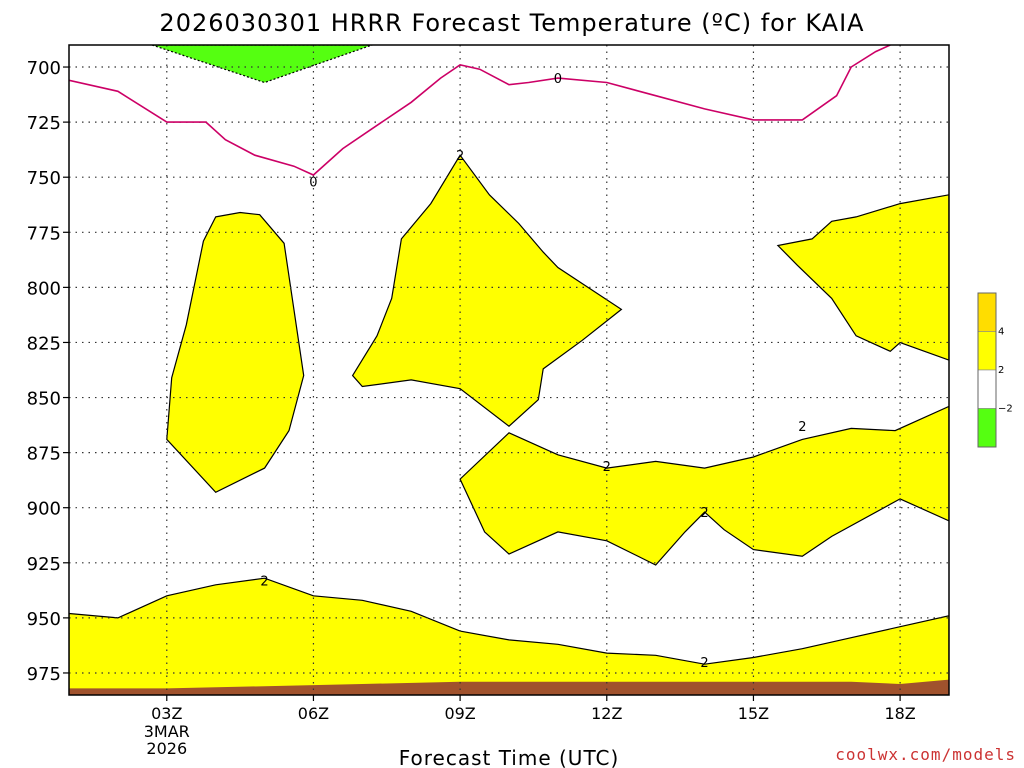  What do you see at coordinates (44, 454) in the screenshot?
I see `y-tick-label: 875` at bounding box center [44, 454].